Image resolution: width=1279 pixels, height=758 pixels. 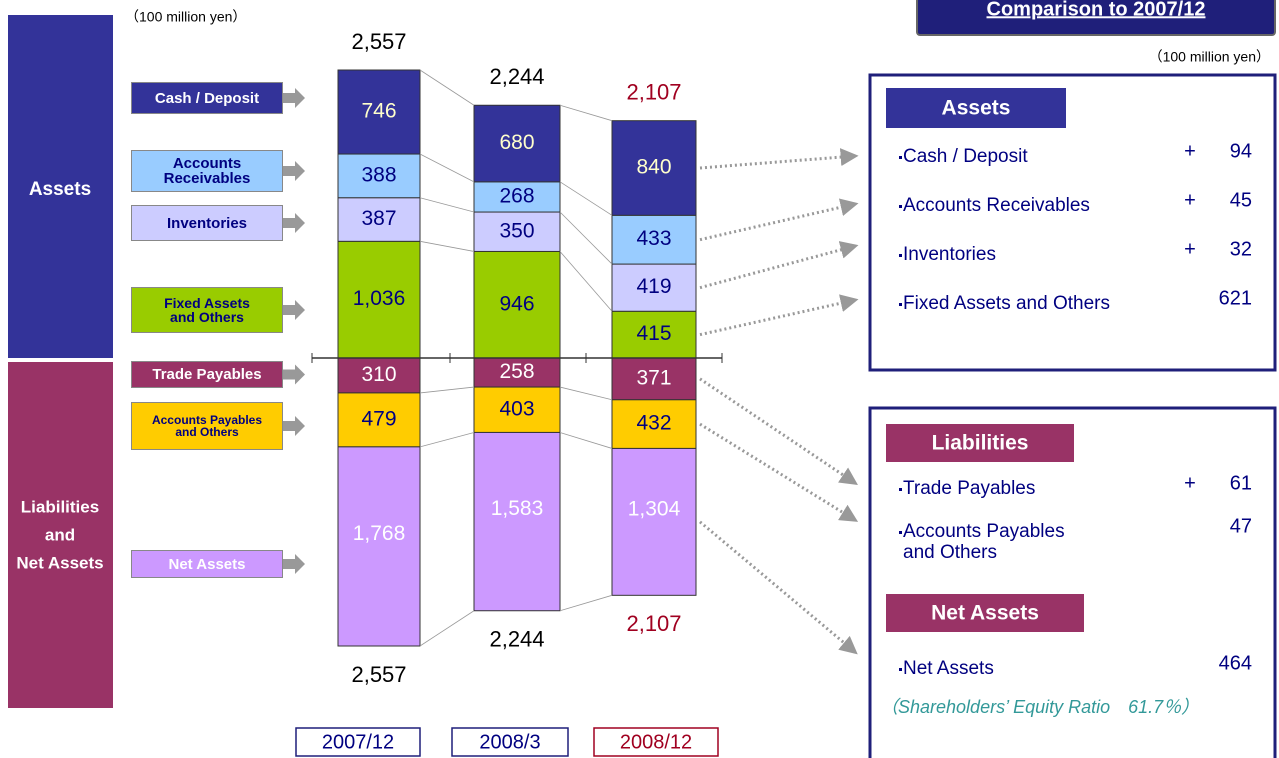 What do you see at coordinates (207, 374) in the screenshot?
I see `legend-label: Trade Payables` at bounding box center [207, 374].